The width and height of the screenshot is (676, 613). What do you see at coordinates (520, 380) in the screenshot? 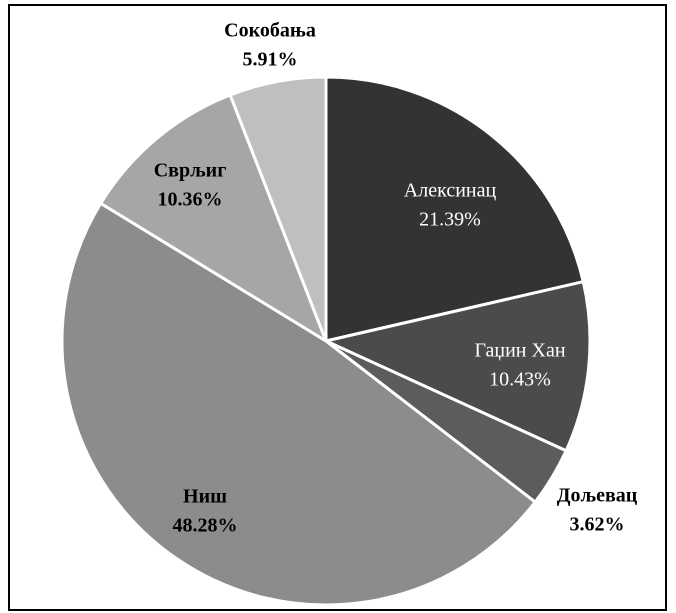
I see `slice-value-label: 10.43%` at bounding box center [520, 380].